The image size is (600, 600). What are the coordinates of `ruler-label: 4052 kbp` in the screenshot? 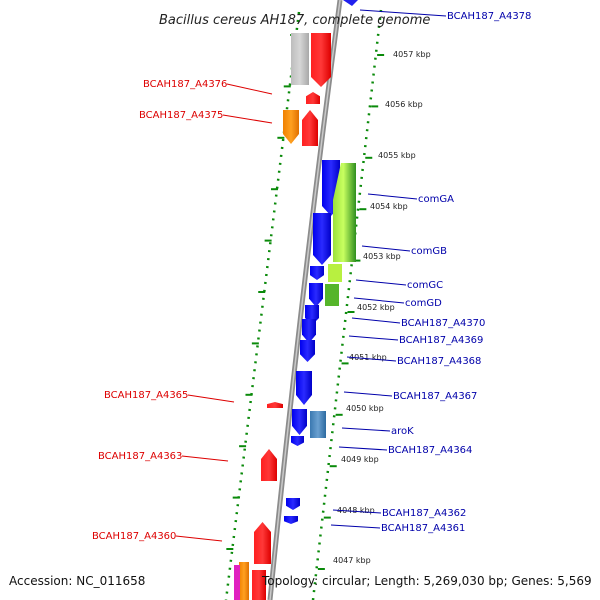 It's located at (376, 307).